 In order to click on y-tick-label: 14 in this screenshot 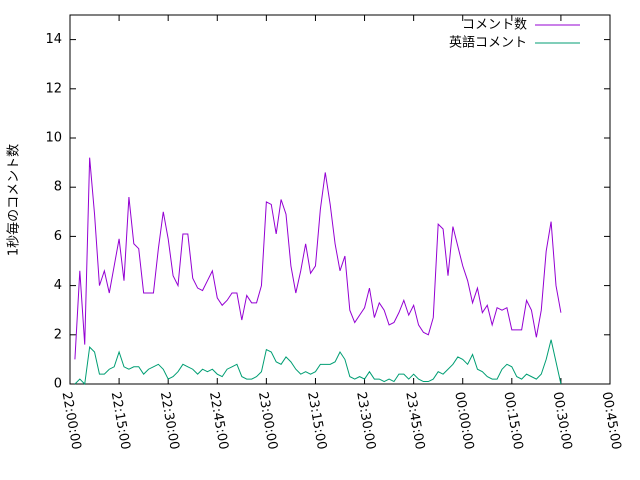, I will do `click(53, 39)`.